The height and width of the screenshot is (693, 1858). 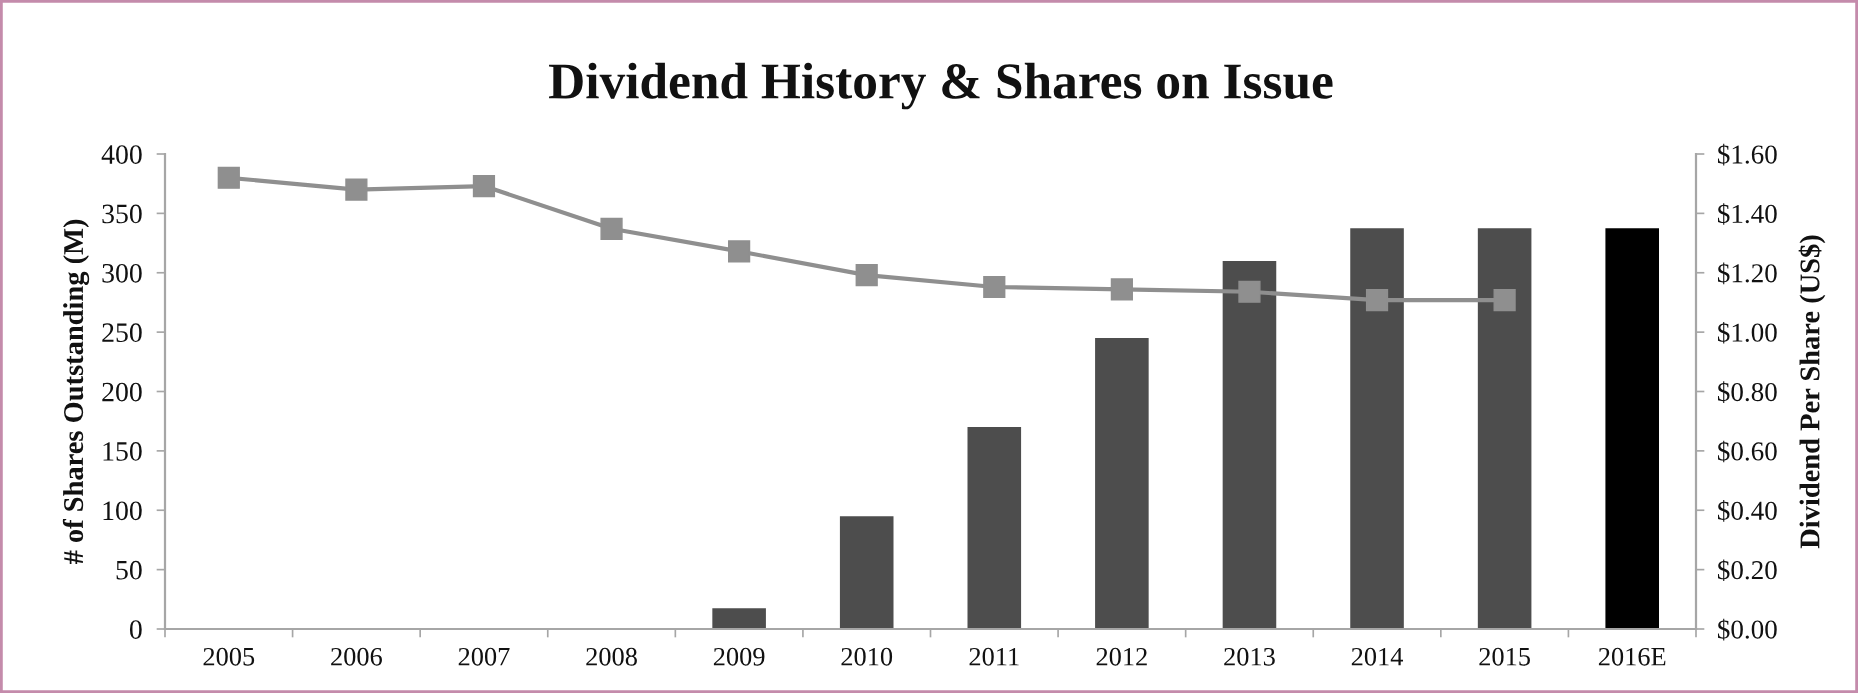 What do you see at coordinates (122, 214) in the screenshot?
I see `y-tick-label: 350` at bounding box center [122, 214].